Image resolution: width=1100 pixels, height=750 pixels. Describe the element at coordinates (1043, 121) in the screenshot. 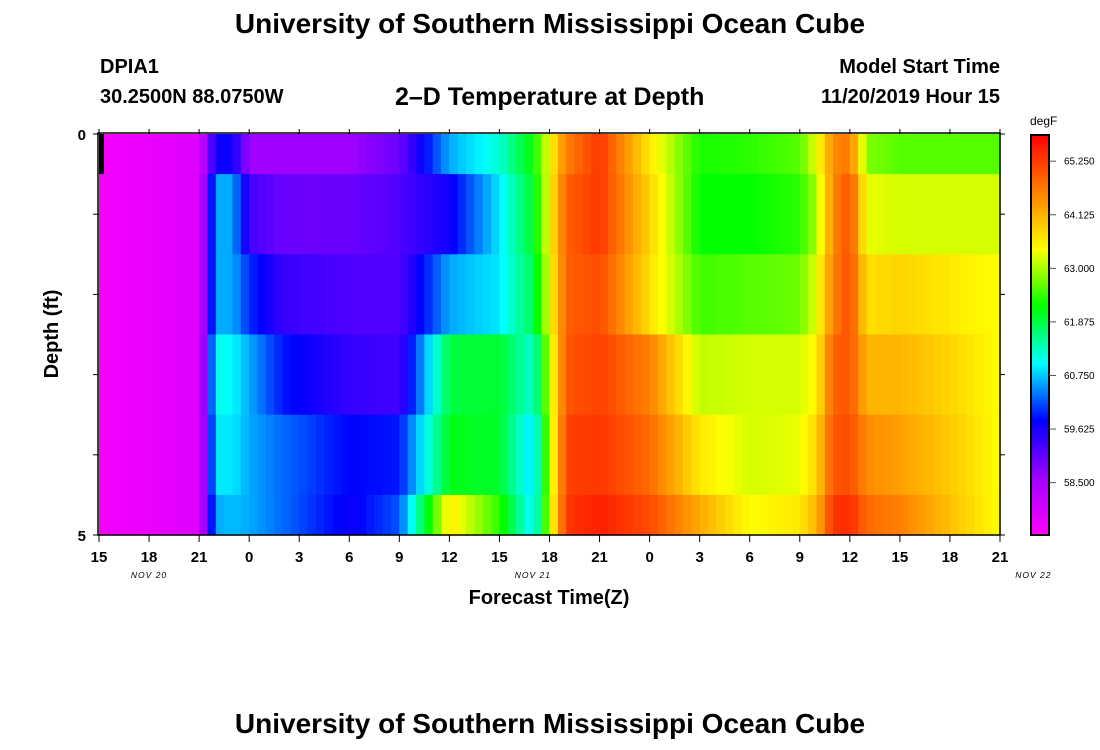

I see `colorbar-unit: degF` at that location.